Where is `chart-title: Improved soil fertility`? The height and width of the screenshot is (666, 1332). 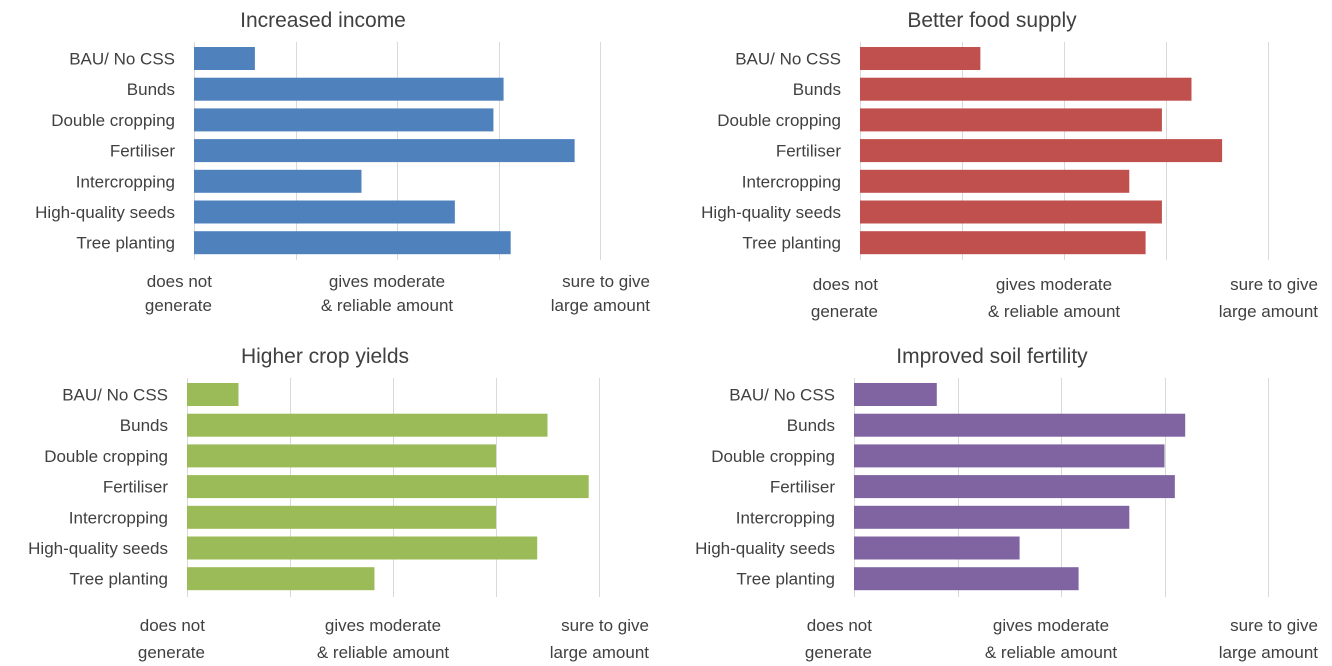 chart-title: Improved soil fertility is located at coordinates (992, 356).